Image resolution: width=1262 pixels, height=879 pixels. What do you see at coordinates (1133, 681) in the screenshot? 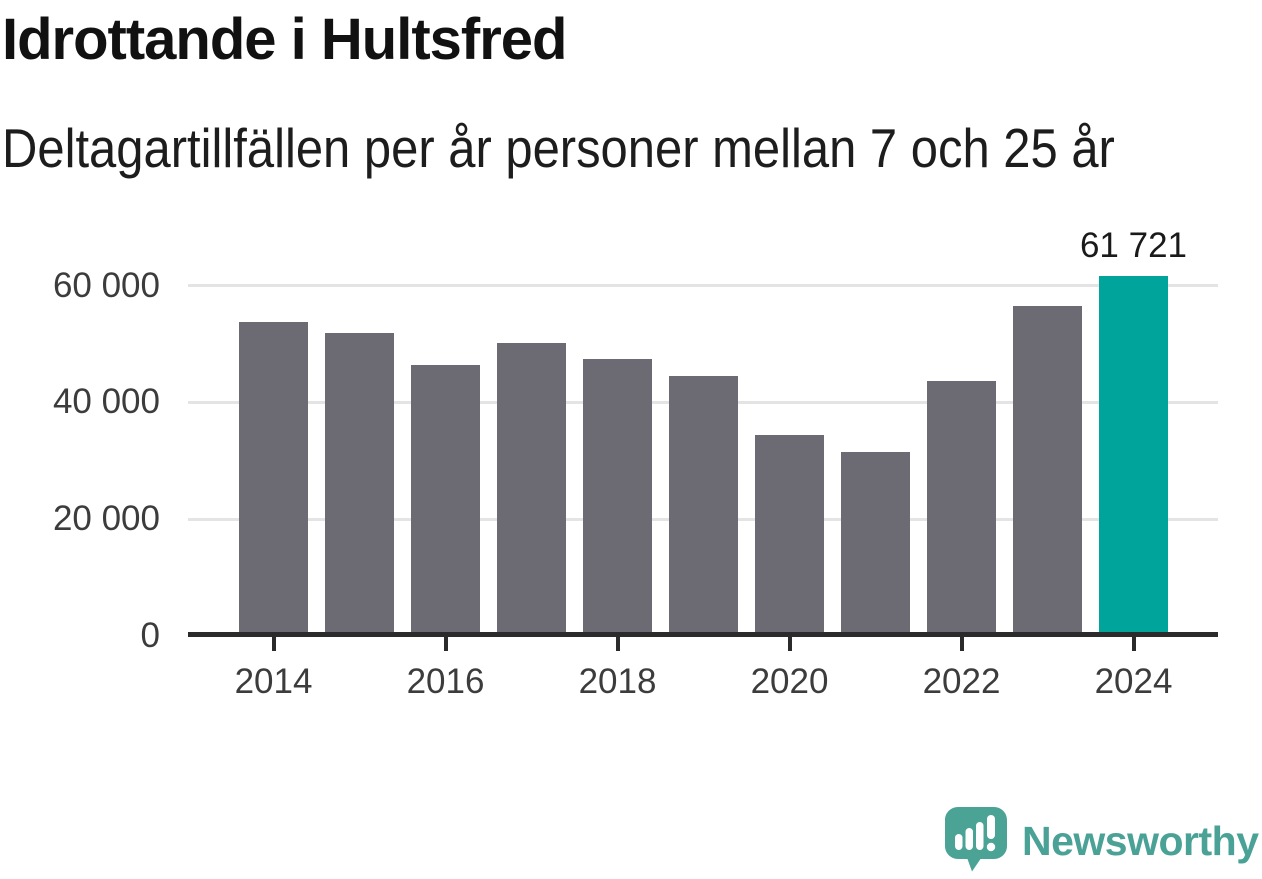
I see `x-axis-label: 2024` at bounding box center [1133, 681].